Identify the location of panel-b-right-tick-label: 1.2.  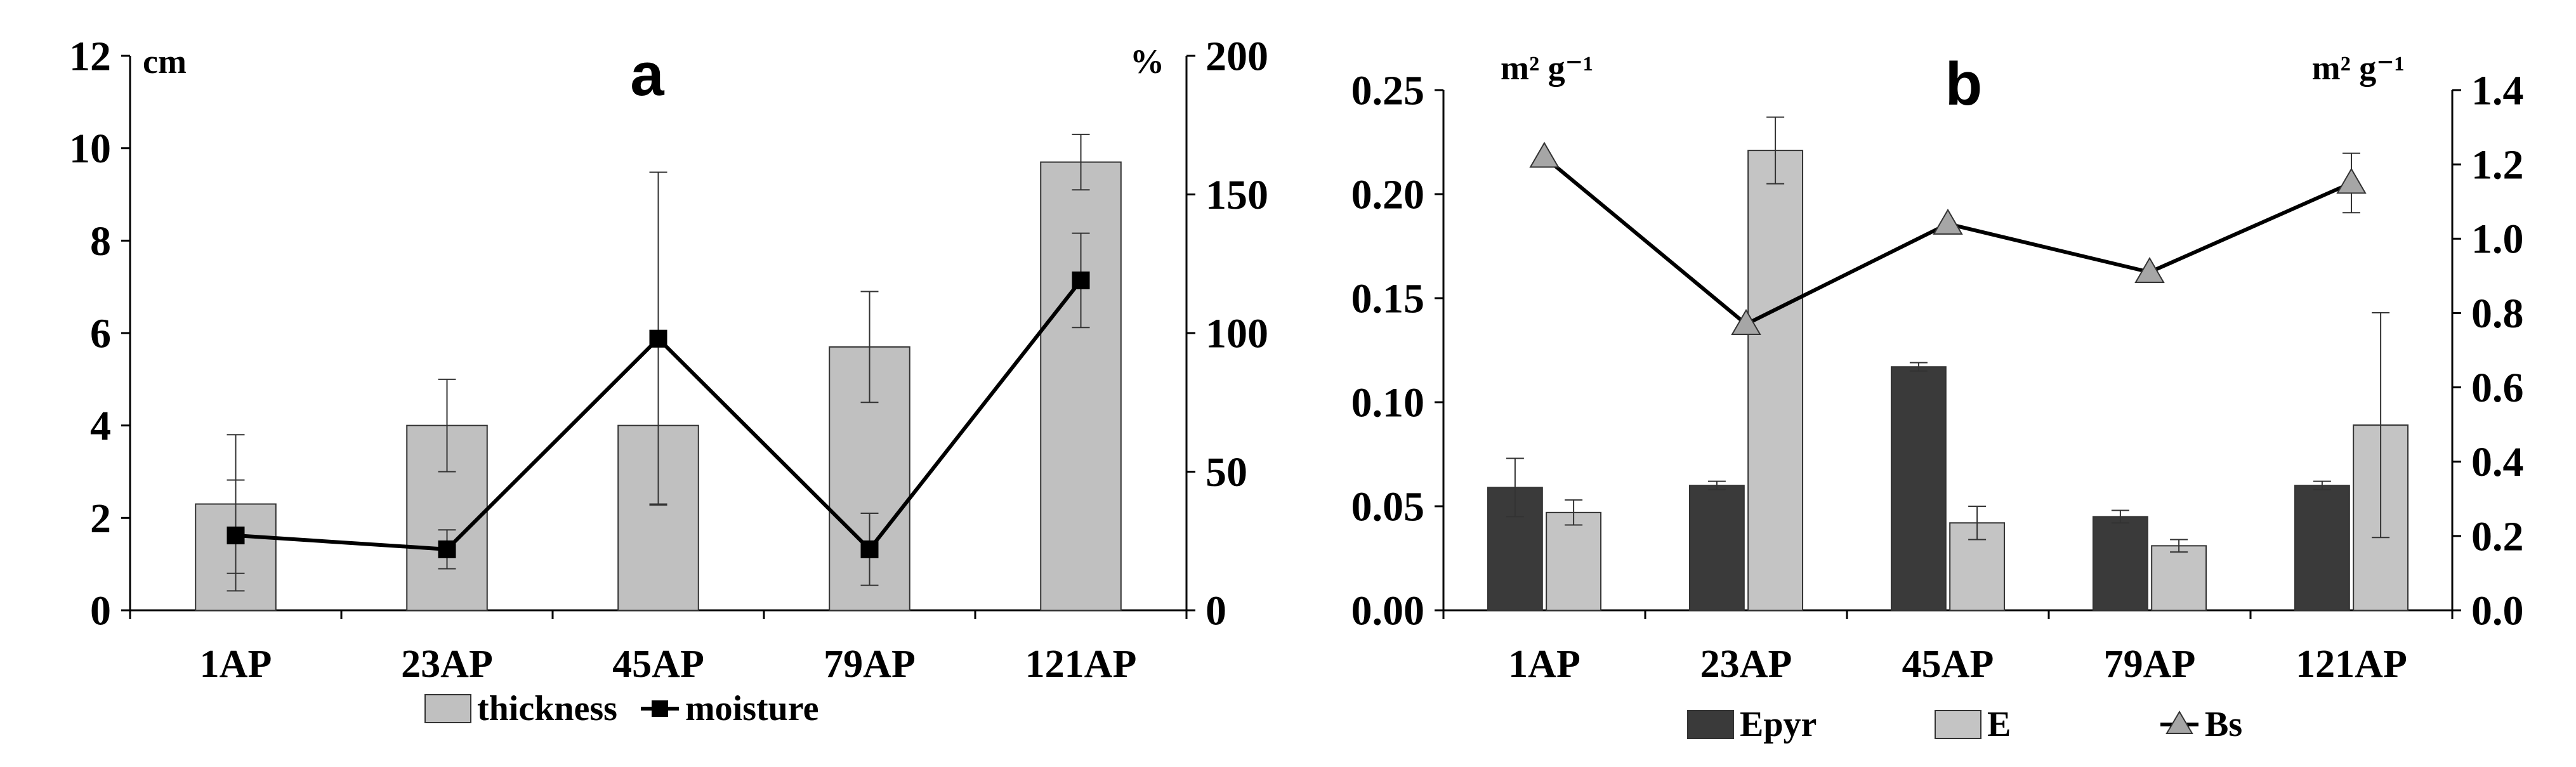
(2497, 165).